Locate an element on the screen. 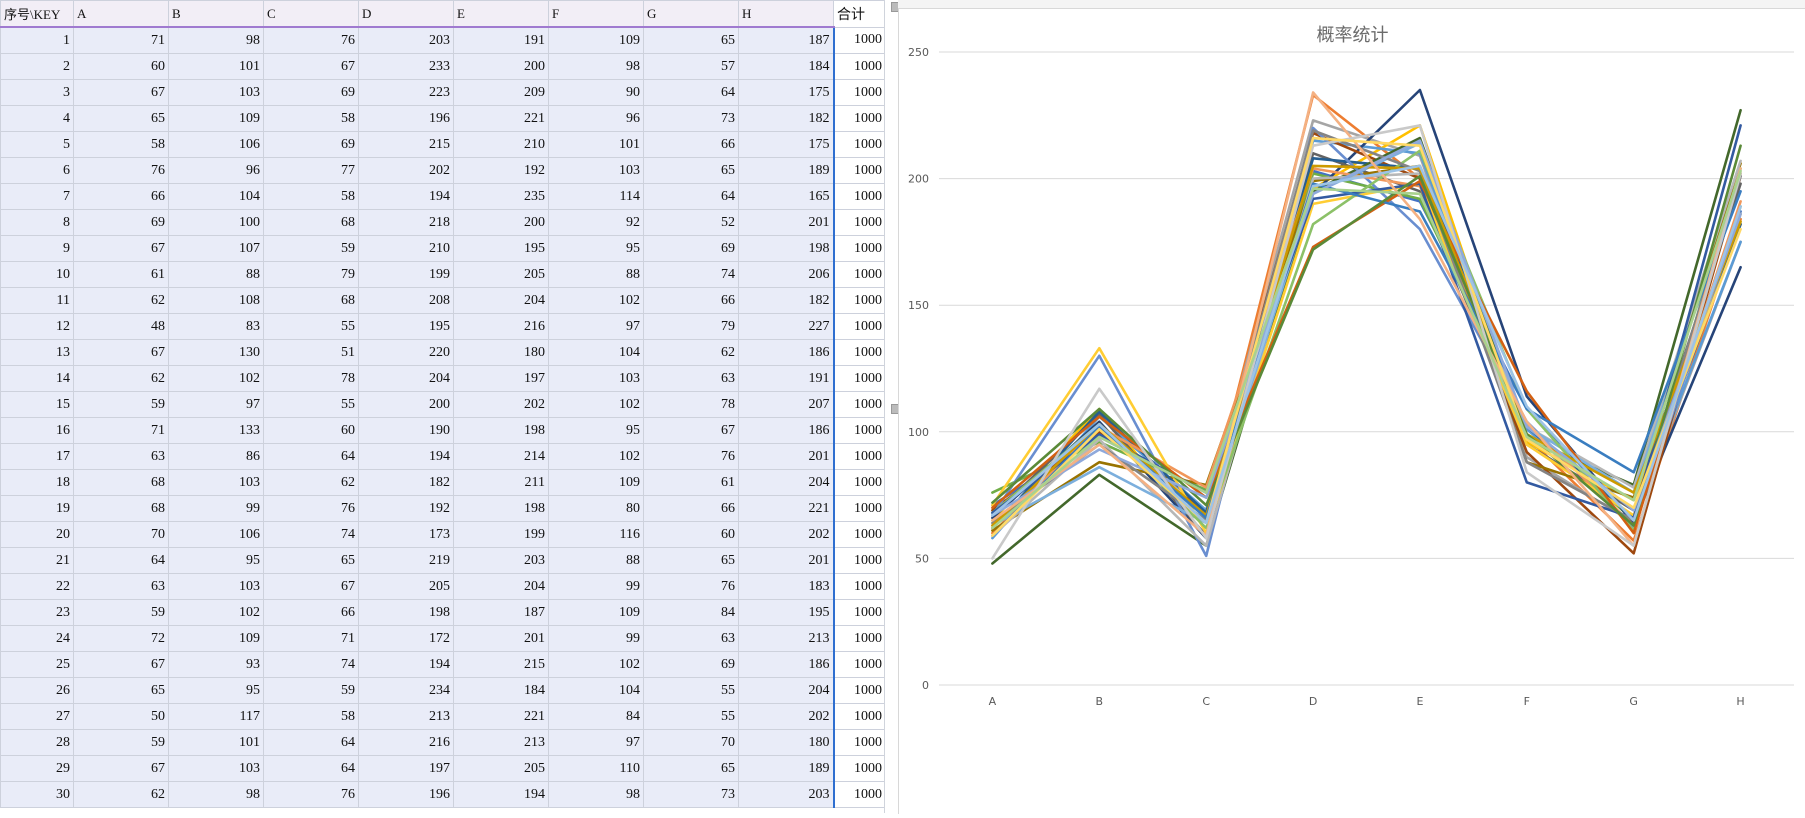  data-cell: 107 is located at coordinates (216, 248).